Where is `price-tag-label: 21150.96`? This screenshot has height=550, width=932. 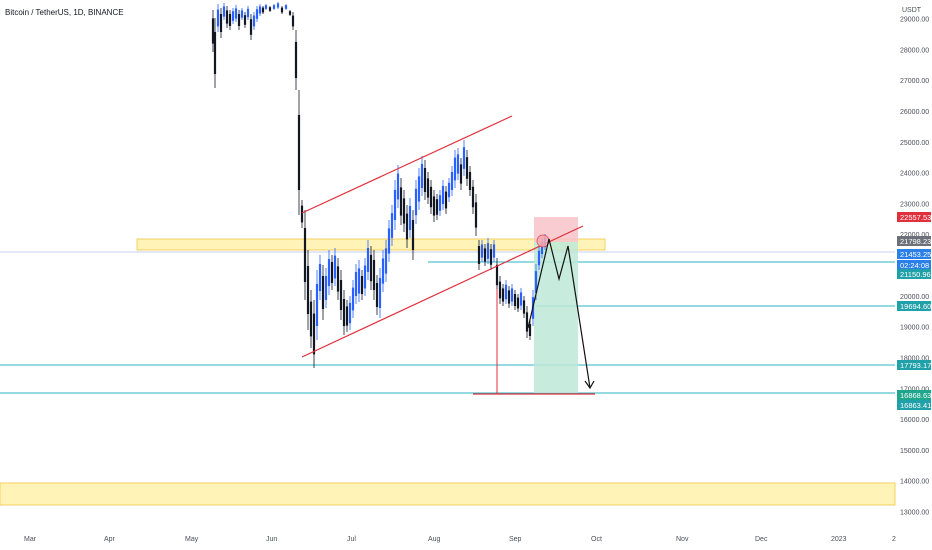
price-tag-label: 21150.96 is located at coordinates (915, 274).